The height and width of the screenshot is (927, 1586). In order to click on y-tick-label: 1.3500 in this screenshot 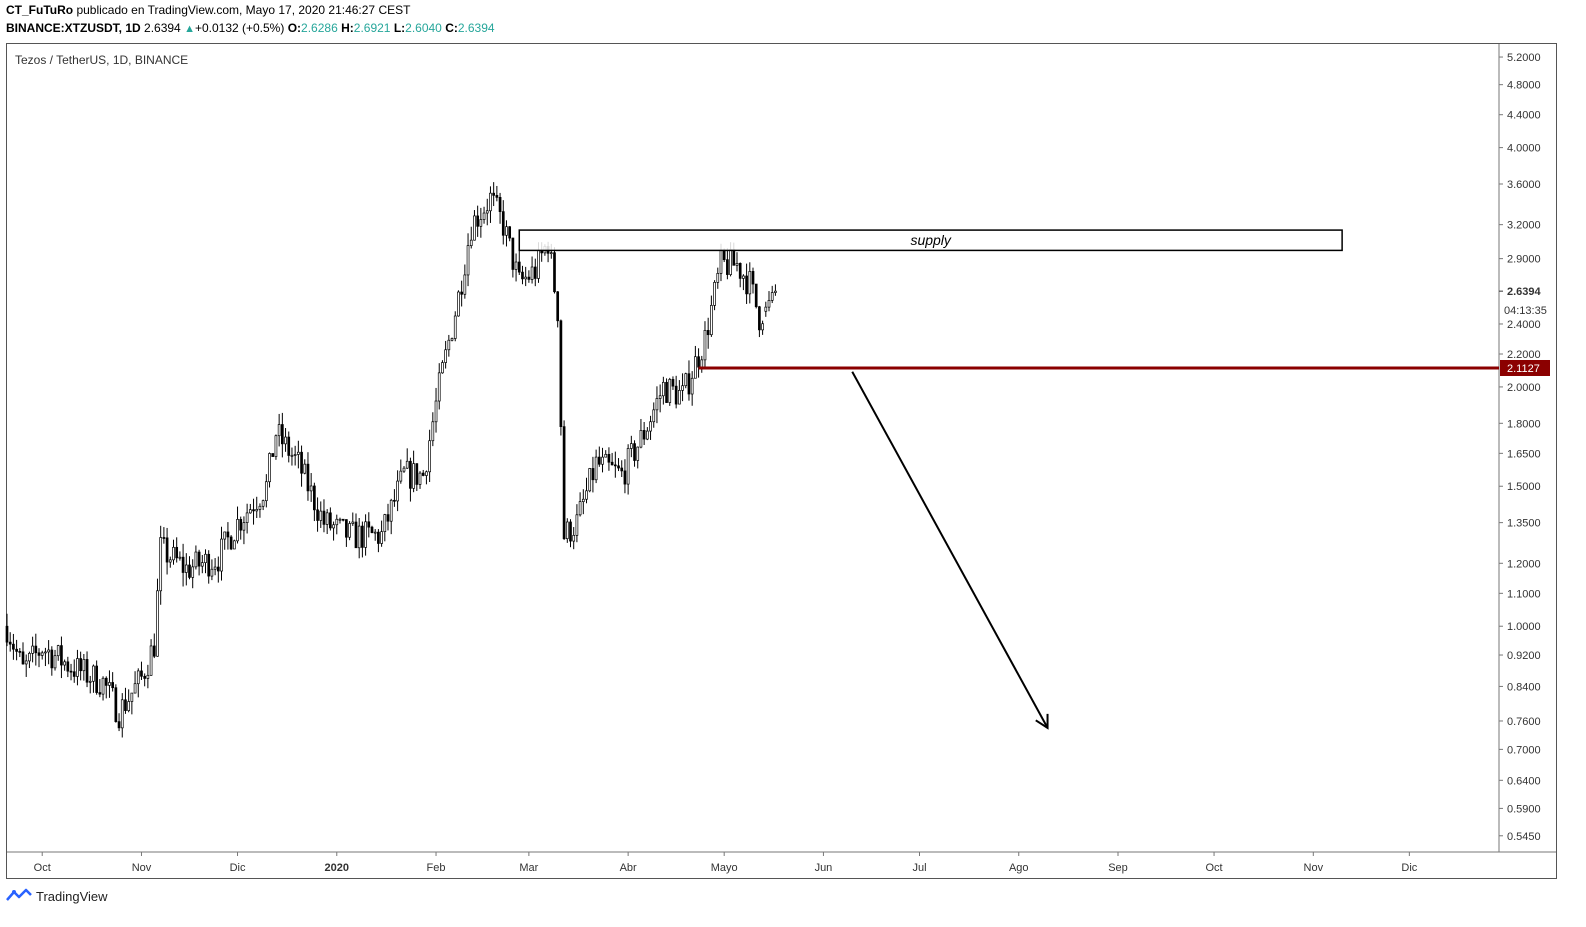, I will do `click(1524, 524)`.